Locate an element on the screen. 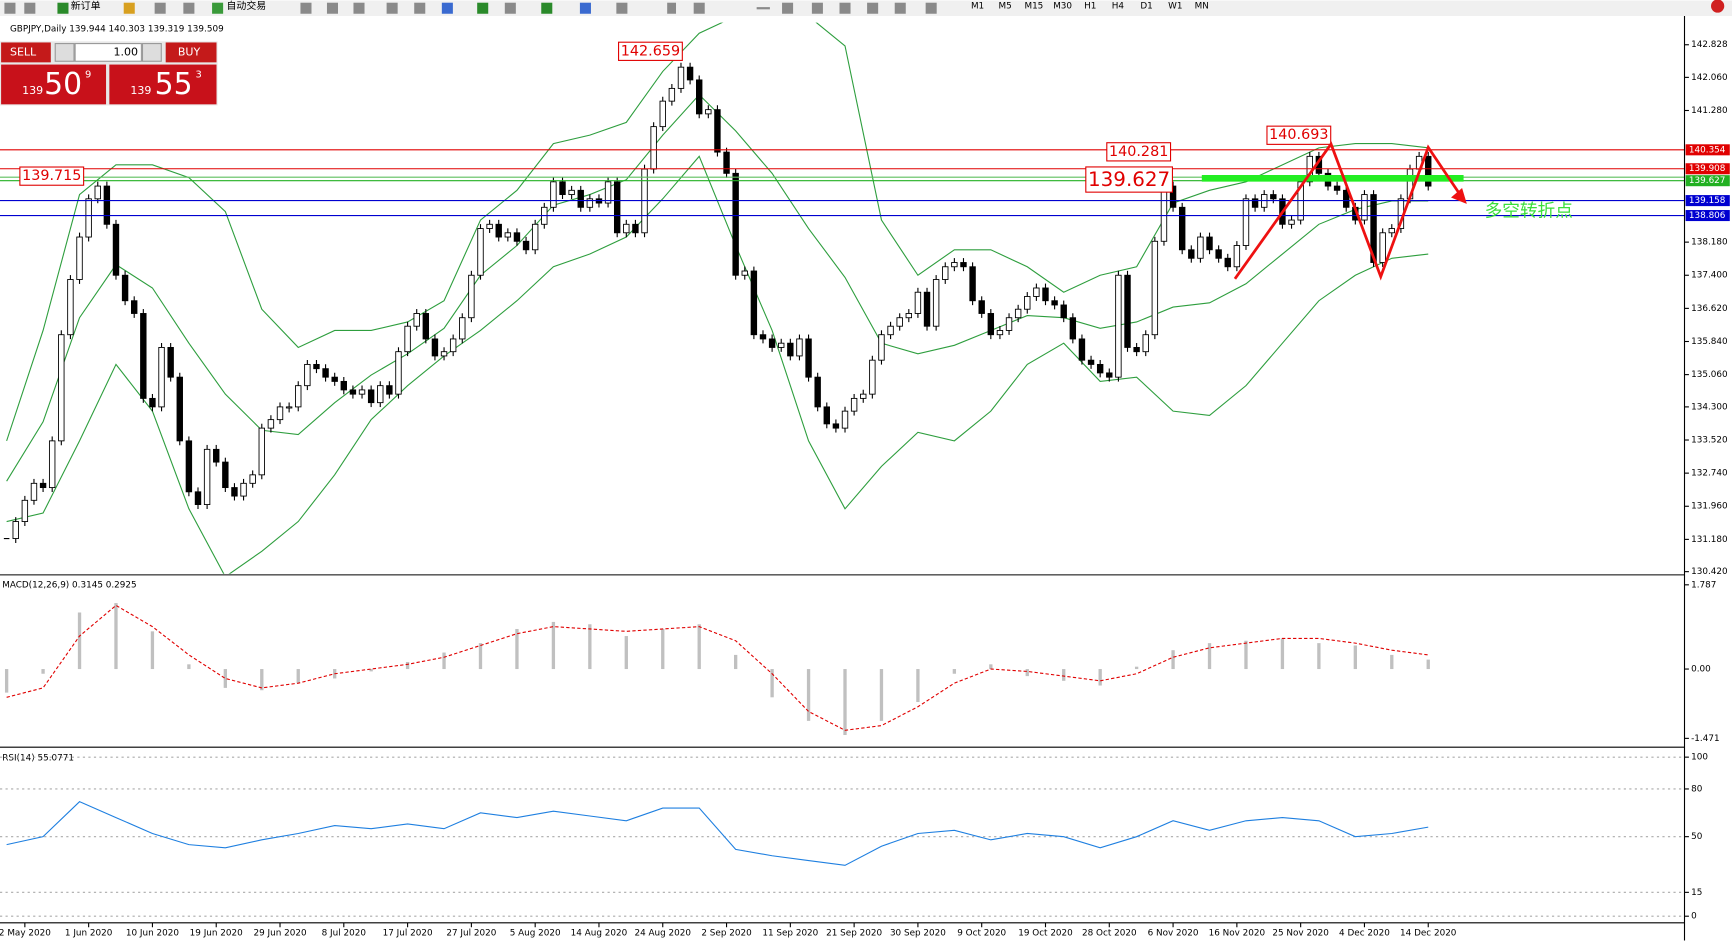 The image size is (1732, 945). new-order: 新订单 is located at coordinates (86, 6).